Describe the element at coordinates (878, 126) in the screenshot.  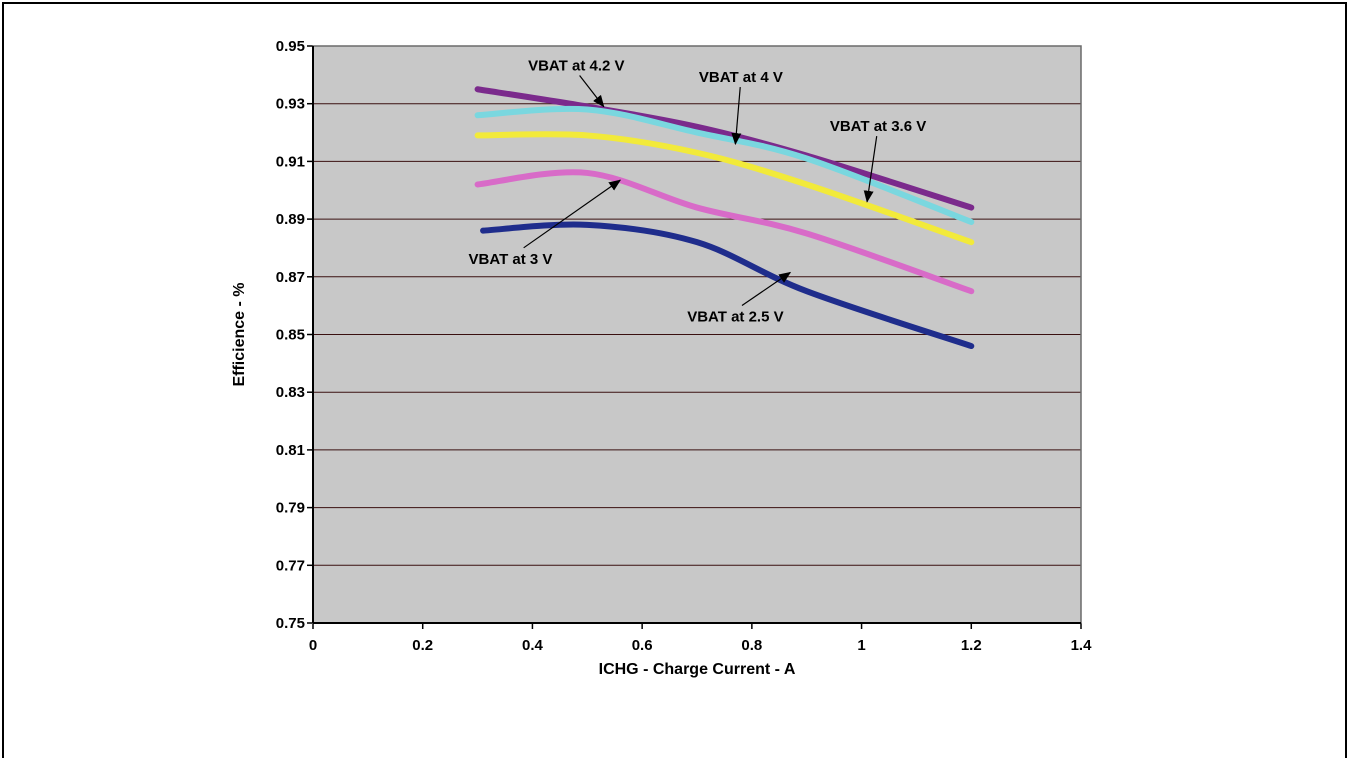
I see `annotation-label: VBAT at 3.6 V` at that location.